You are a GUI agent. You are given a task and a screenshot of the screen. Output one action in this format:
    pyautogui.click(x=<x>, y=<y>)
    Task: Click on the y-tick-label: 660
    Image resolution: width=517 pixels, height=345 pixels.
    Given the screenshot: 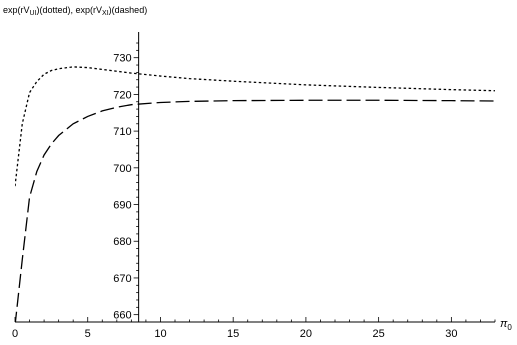 What is the action you would take?
    pyautogui.click(x=122, y=316)
    